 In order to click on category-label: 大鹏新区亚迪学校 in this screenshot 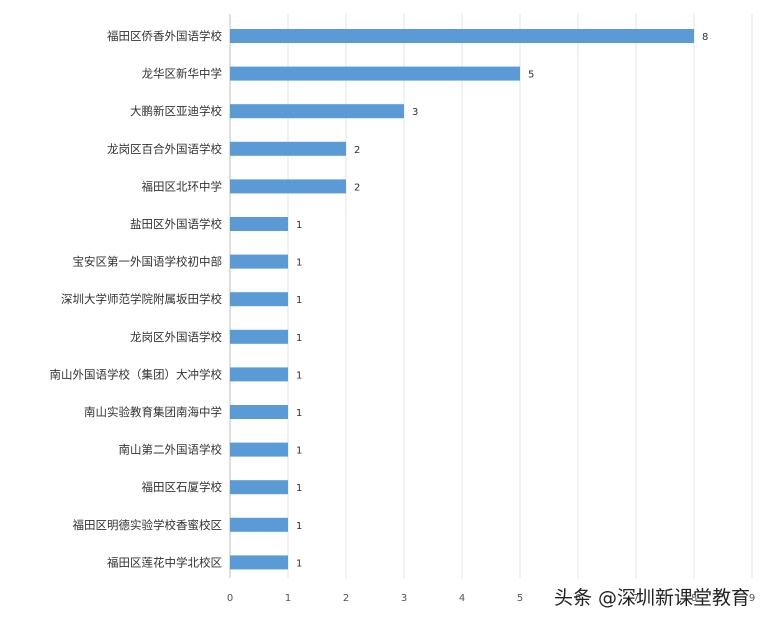, I will do `click(176, 111)`.